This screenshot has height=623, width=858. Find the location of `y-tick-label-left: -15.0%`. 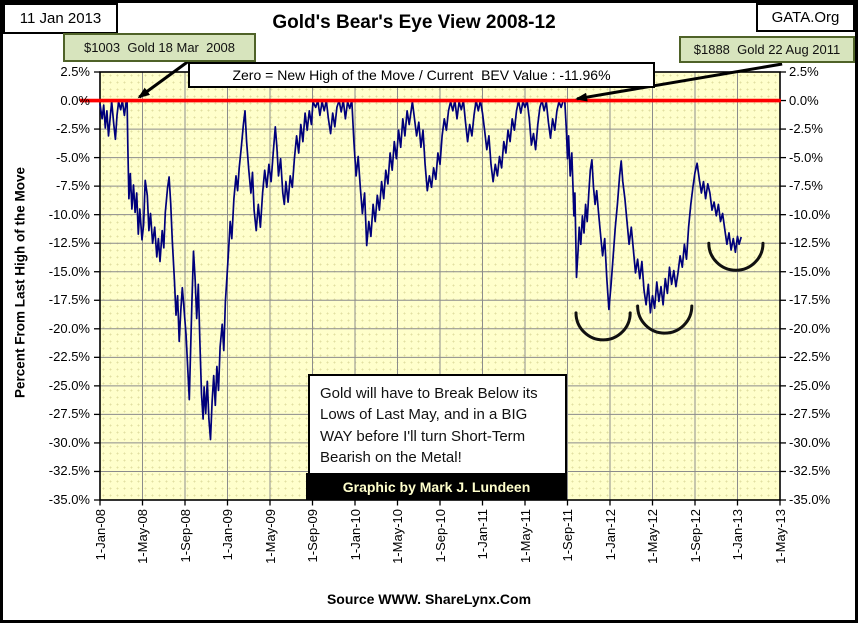

y-tick-label-left: -15.0% is located at coordinates (69, 271).